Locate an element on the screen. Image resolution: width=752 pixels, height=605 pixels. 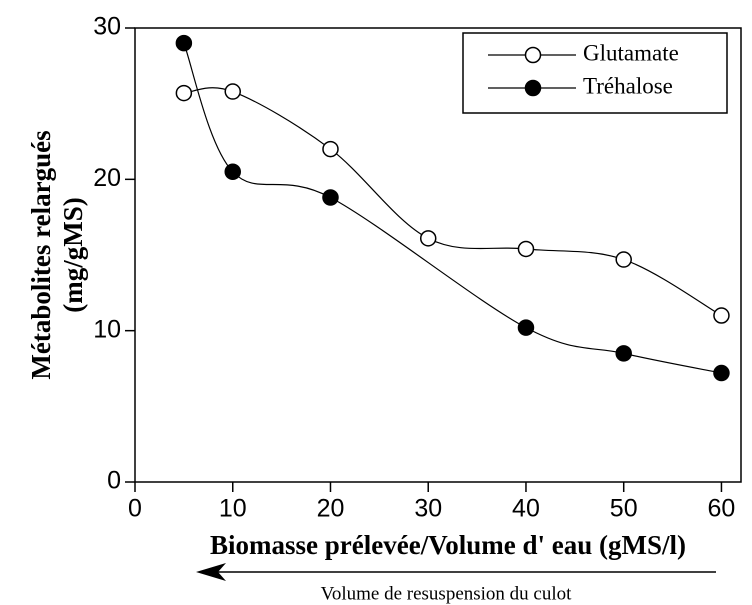
y-tick-label: 20 is located at coordinates (107, 178).